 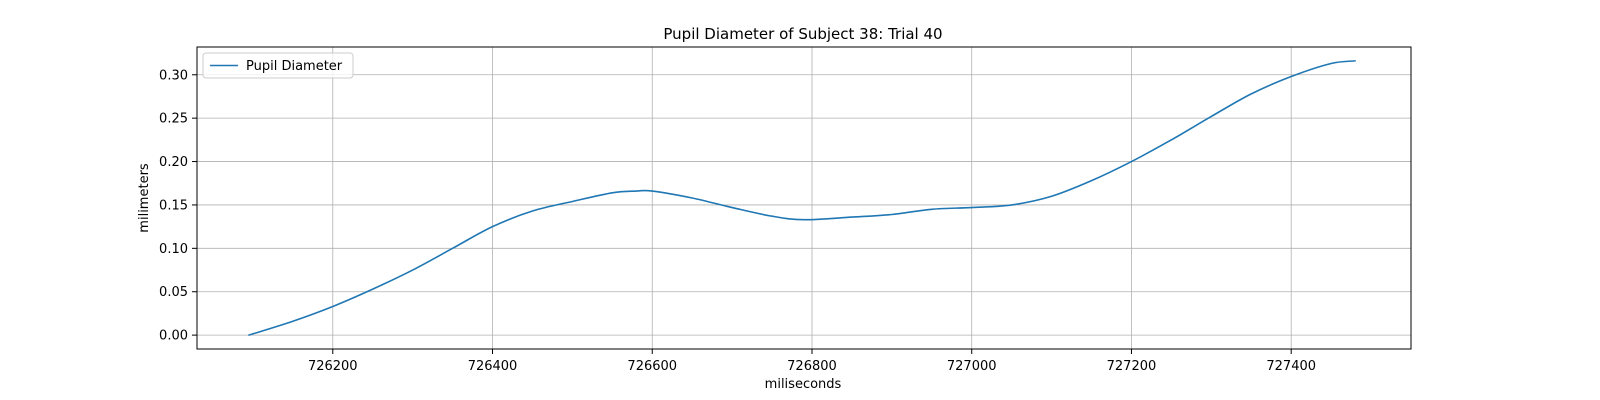 I want to click on x-tick-label: 727200, so click(x=1132, y=366).